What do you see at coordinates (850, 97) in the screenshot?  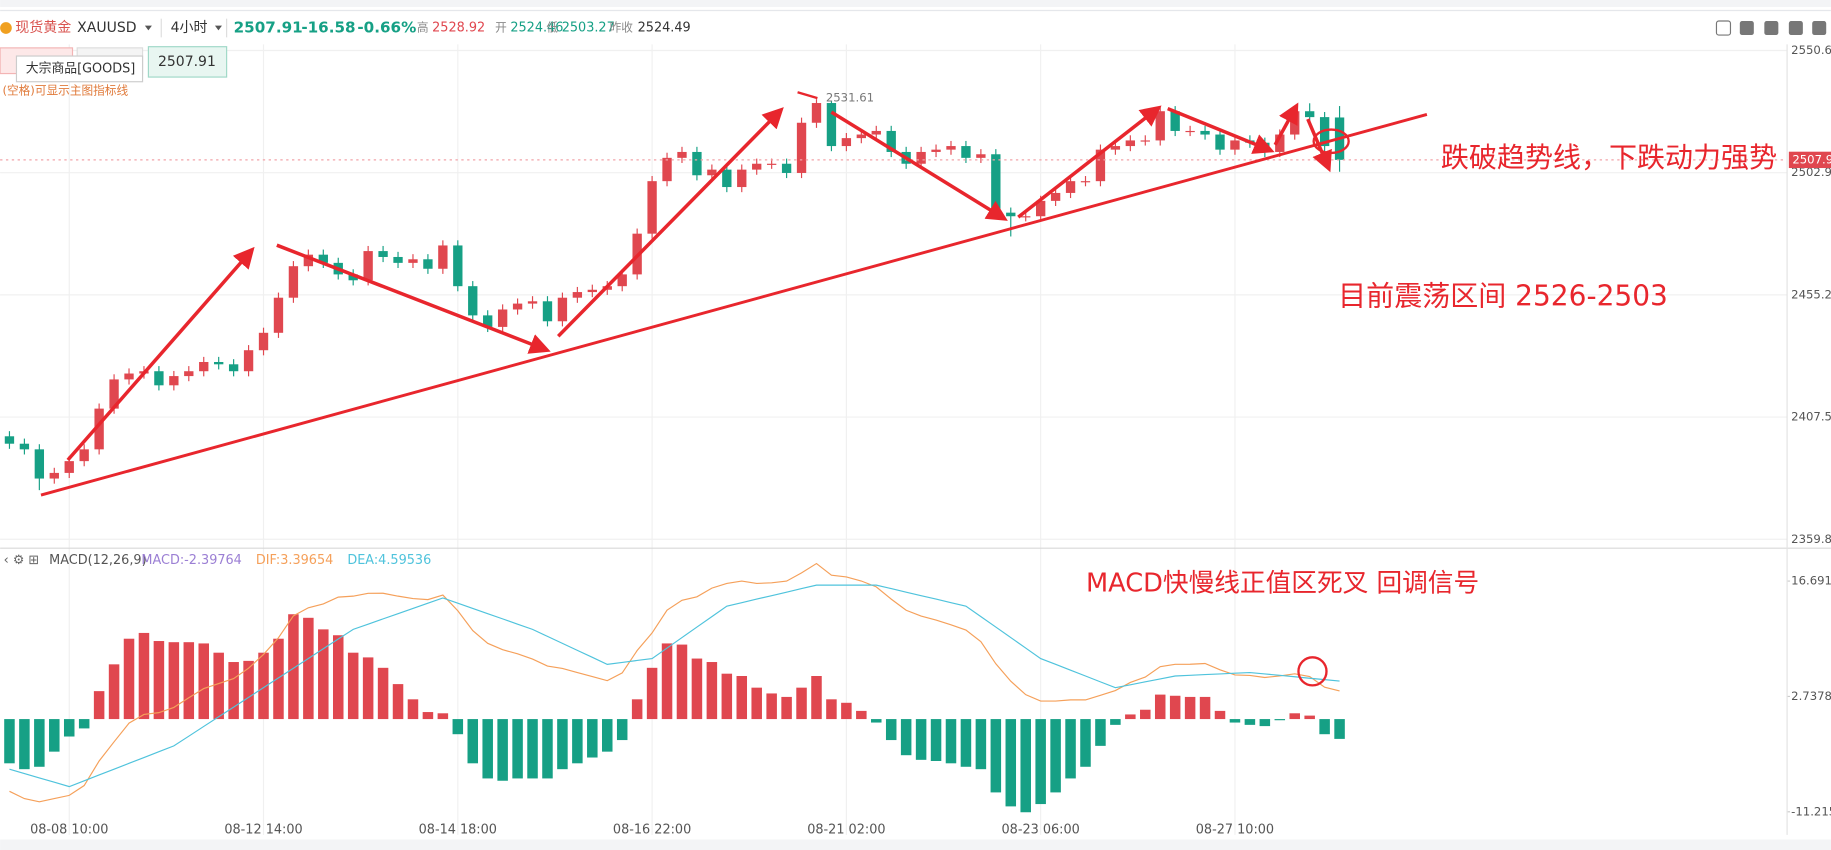 I see `max-price-label: 2531.61` at bounding box center [850, 97].